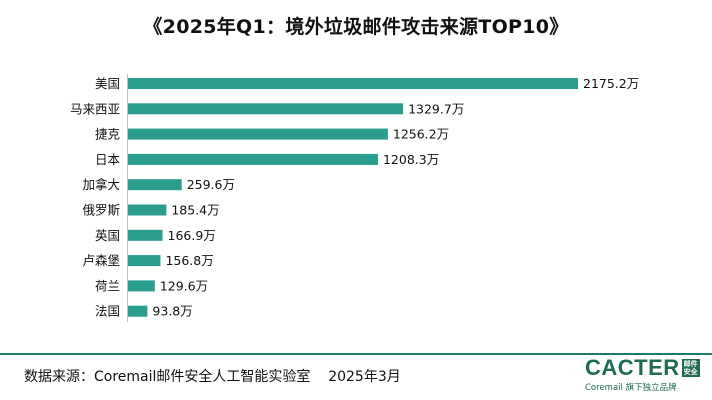 Image resolution: width=712 pixels, height=400 pixels. What do you see at coordinates (212, 377) in the screenshot?
I see `data-source-footer: 数据来源：Coremail邮件安全人工智能实验室 2025年3月` at bounding box center [212, 377].